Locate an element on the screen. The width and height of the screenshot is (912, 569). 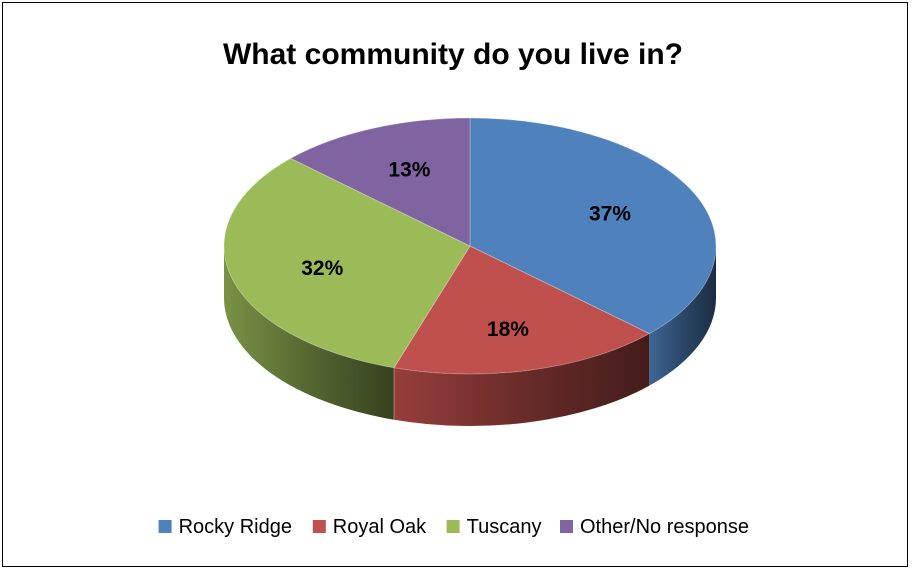
legend-item-royal-oak: Royal Oak is located at coordinates (369, 527).